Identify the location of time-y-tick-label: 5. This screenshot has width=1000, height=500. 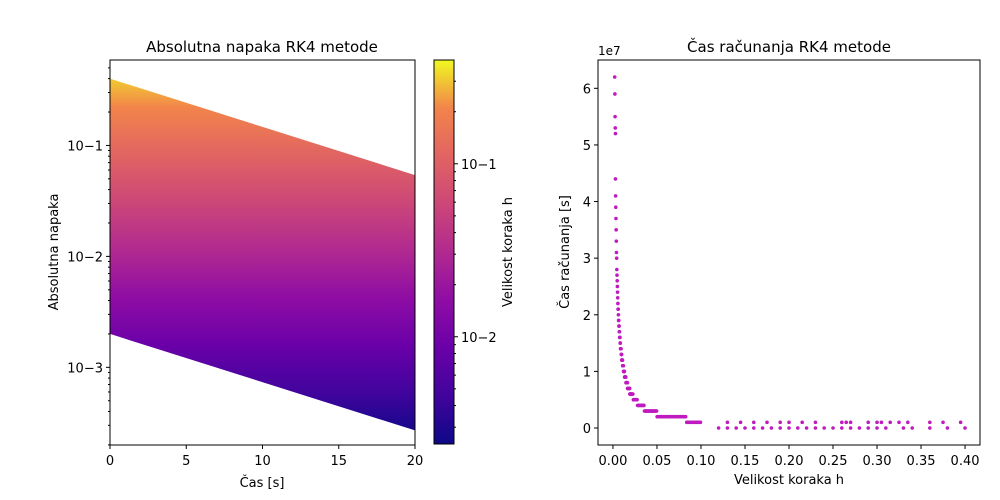
(587, 146).